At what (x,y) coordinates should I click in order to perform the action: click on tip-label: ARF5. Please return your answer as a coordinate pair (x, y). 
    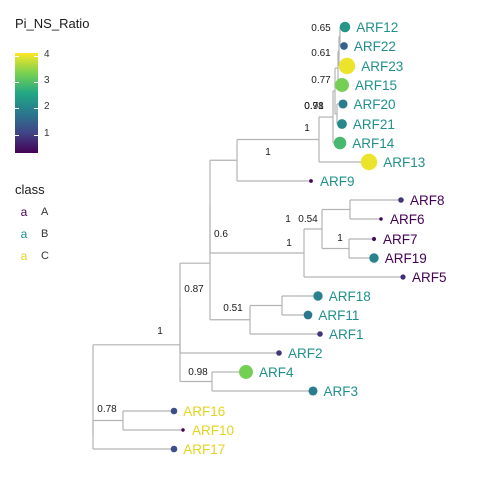
    Looking at the image, I should click on (429, 277).